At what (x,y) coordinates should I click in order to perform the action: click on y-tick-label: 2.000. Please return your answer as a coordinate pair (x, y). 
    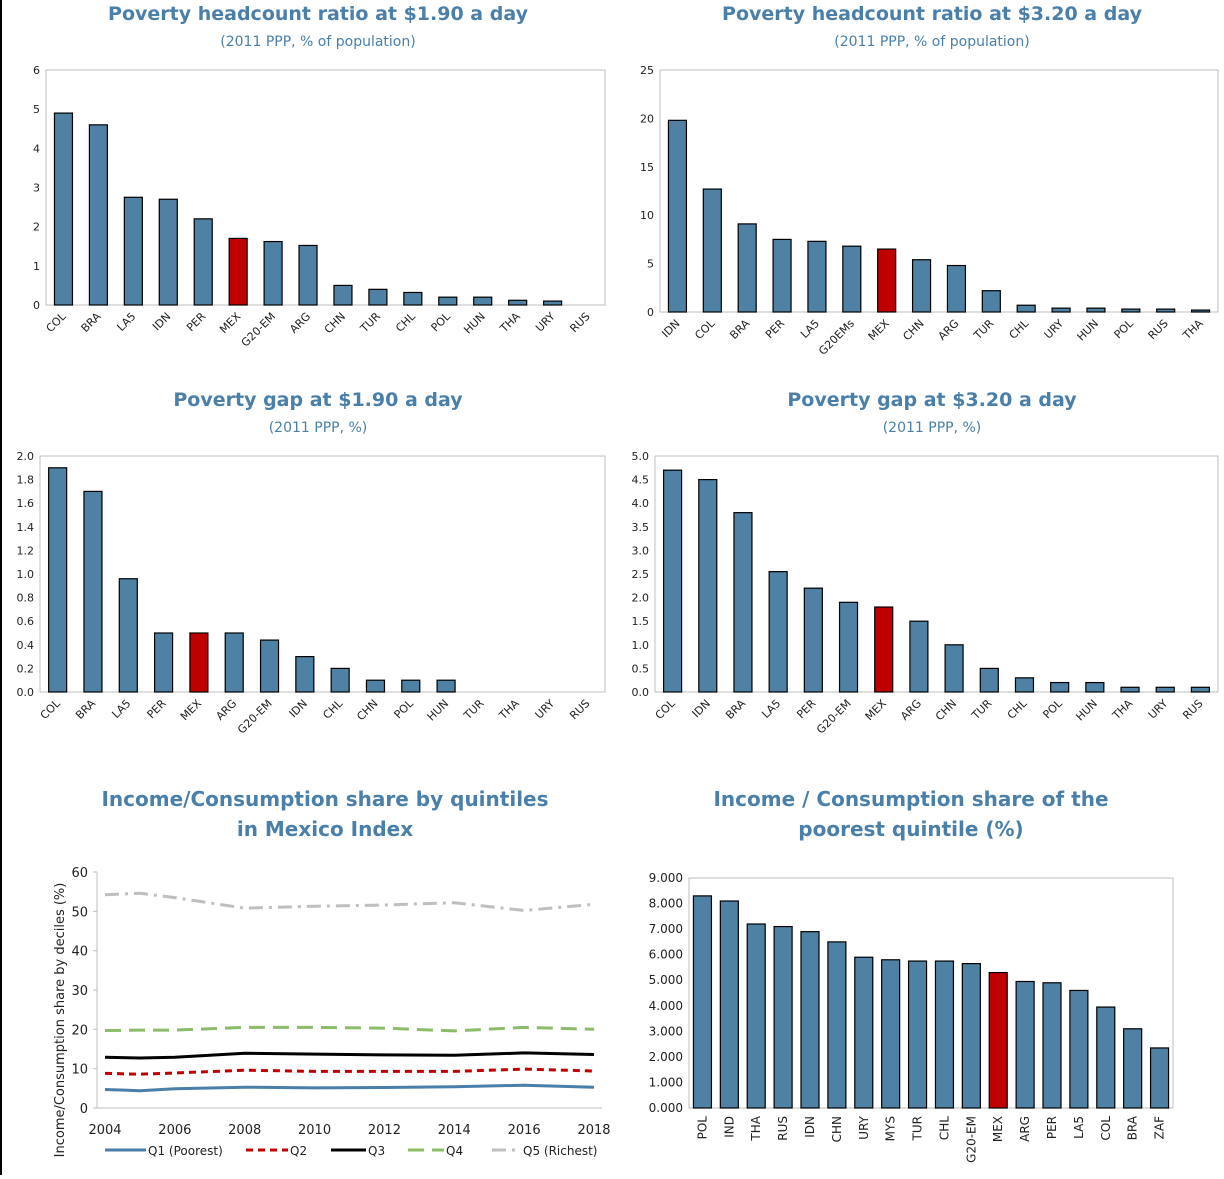
    Looking at the image, I should click on (666, 1057).